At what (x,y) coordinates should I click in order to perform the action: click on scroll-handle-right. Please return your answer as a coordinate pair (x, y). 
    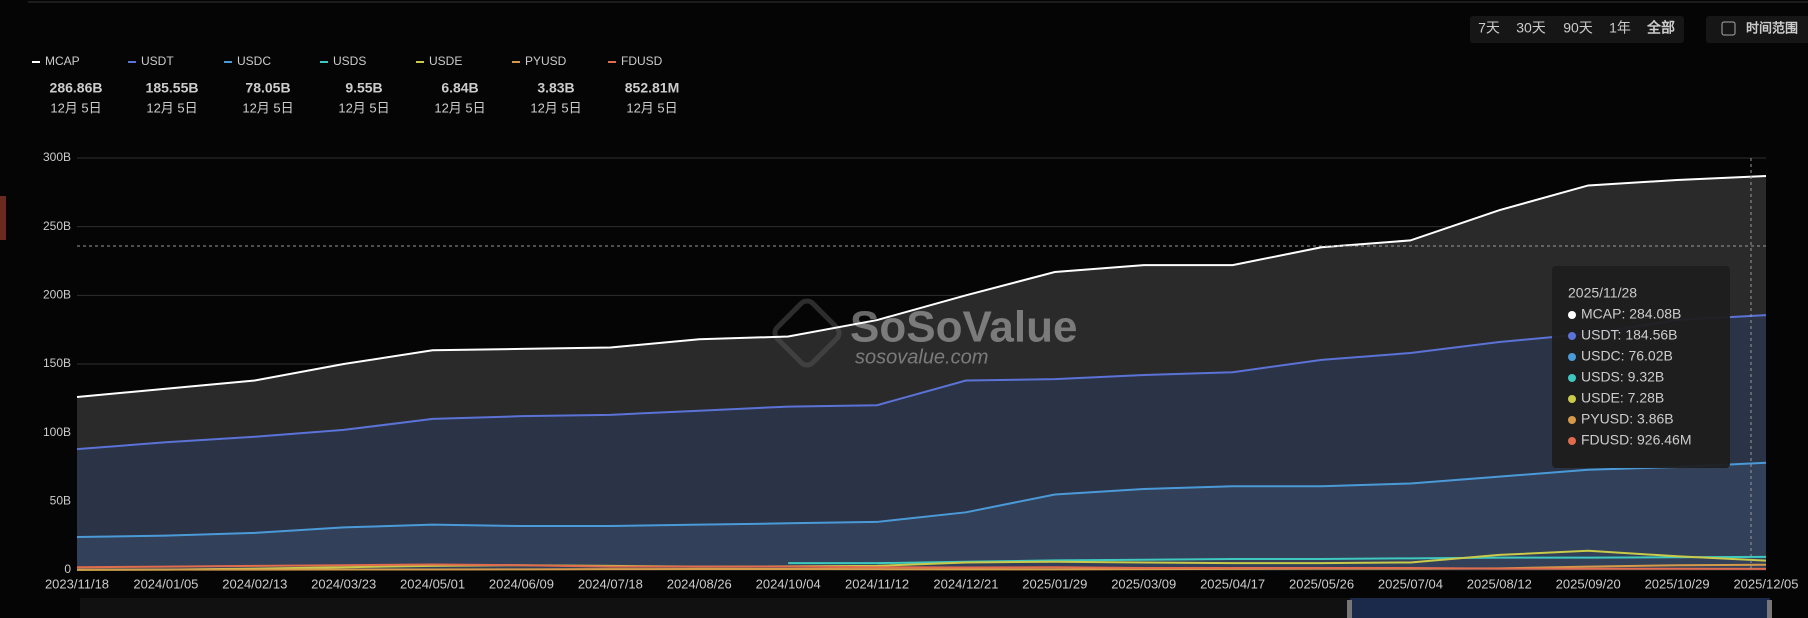
    Looking at the image, I should click on (1769, 609).